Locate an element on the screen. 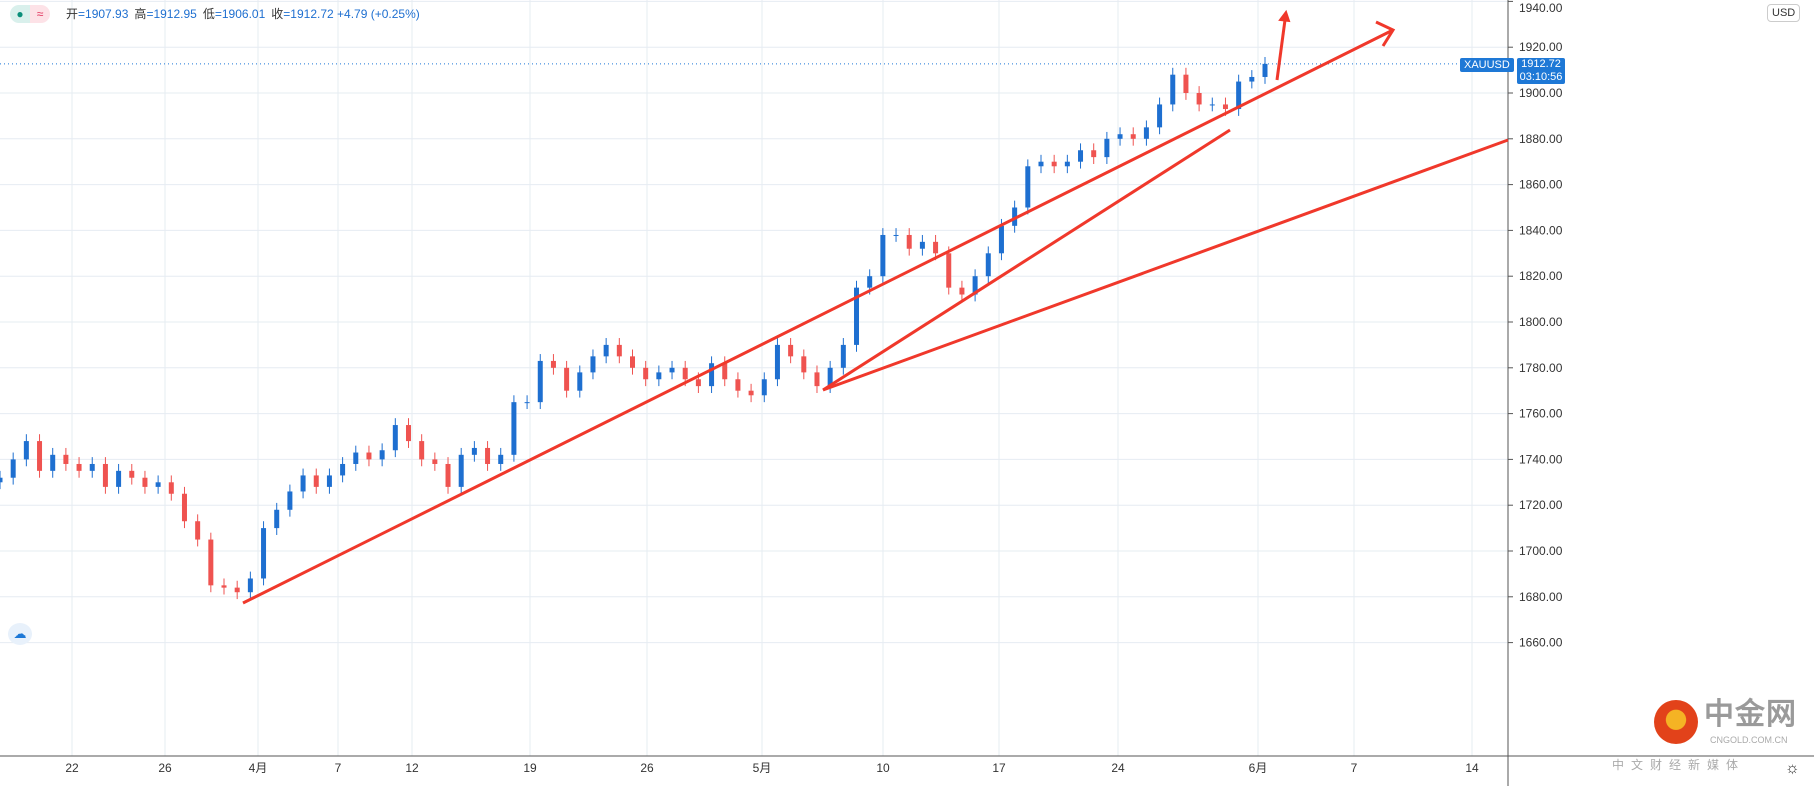 The width and height of the screenshot is (1814, 786). indicator-icon: ≈ is located at coordinates (40, 14).